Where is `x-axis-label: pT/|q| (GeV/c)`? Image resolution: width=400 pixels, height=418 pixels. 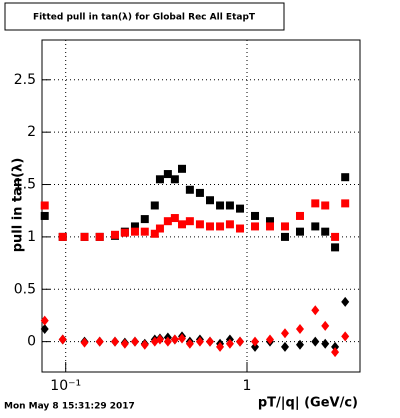
x-axis-label: pT/|q| (GeV/c) is located at coordinates (308, 403).